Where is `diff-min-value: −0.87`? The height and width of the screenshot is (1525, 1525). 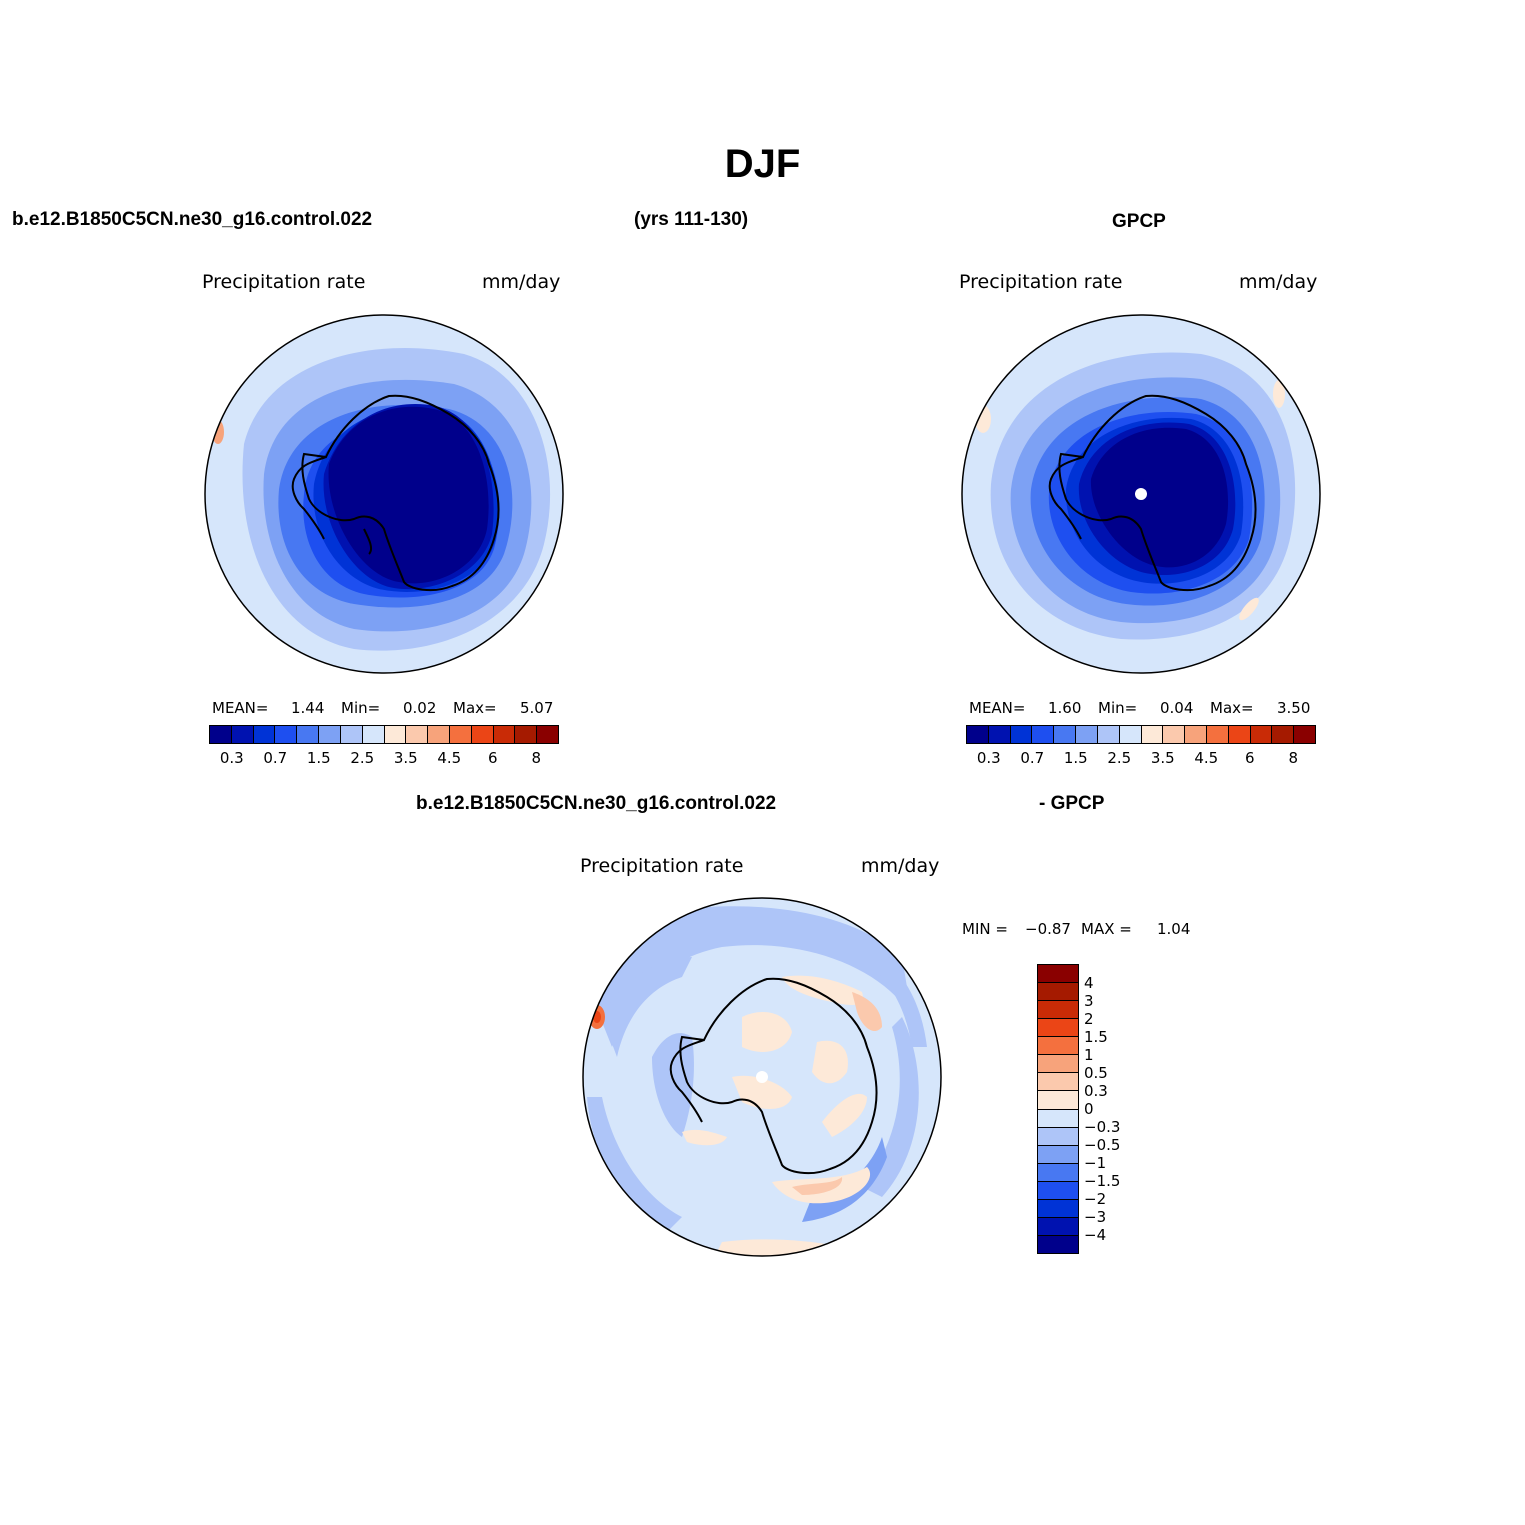
diff-min-value: −0.87 is located at coordinates (1048, 929).